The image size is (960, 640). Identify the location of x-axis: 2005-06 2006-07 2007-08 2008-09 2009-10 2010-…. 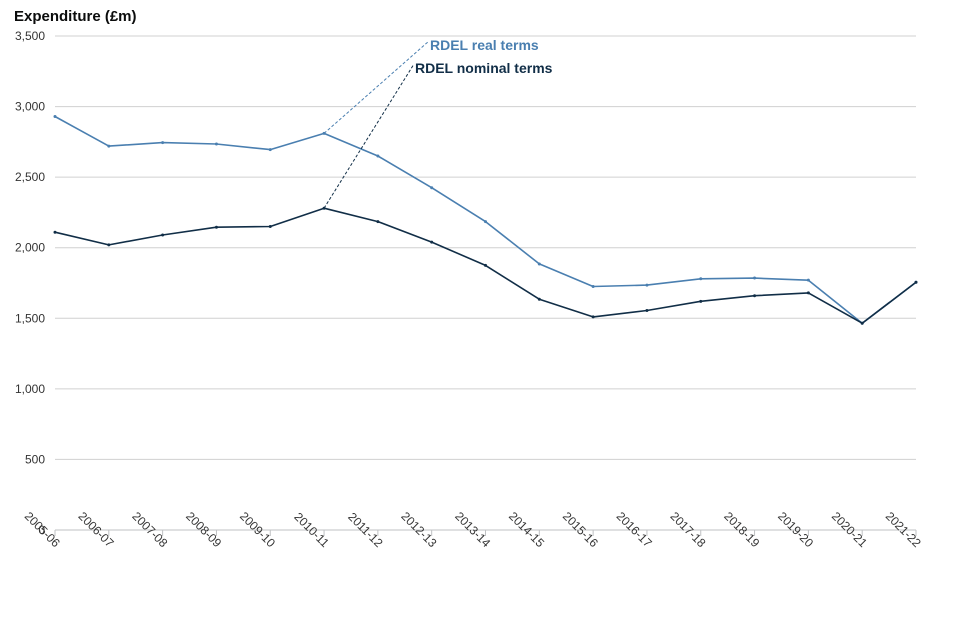
(473, 529).